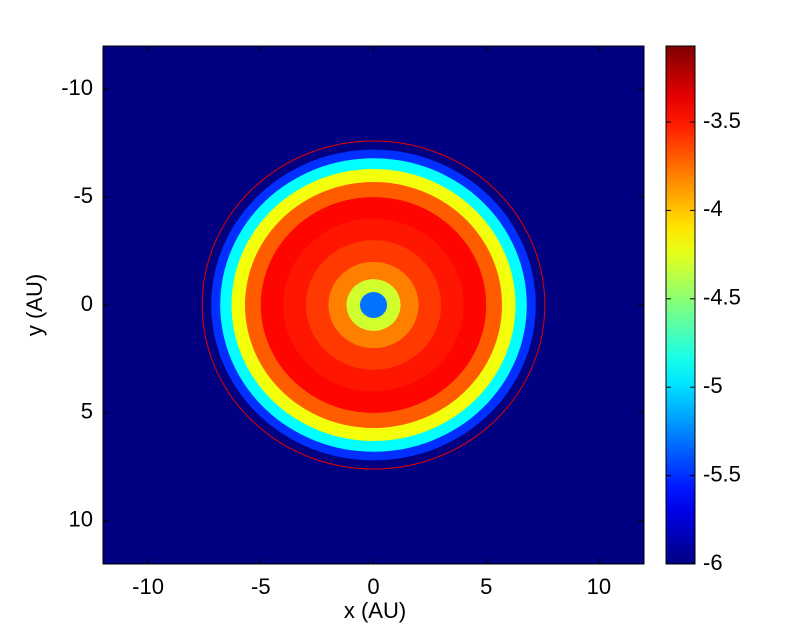 The image size is (793, 636). Describe the element at coordinates (87, 303) in the screenshot. I see `y-tick-label: 0` at that location.